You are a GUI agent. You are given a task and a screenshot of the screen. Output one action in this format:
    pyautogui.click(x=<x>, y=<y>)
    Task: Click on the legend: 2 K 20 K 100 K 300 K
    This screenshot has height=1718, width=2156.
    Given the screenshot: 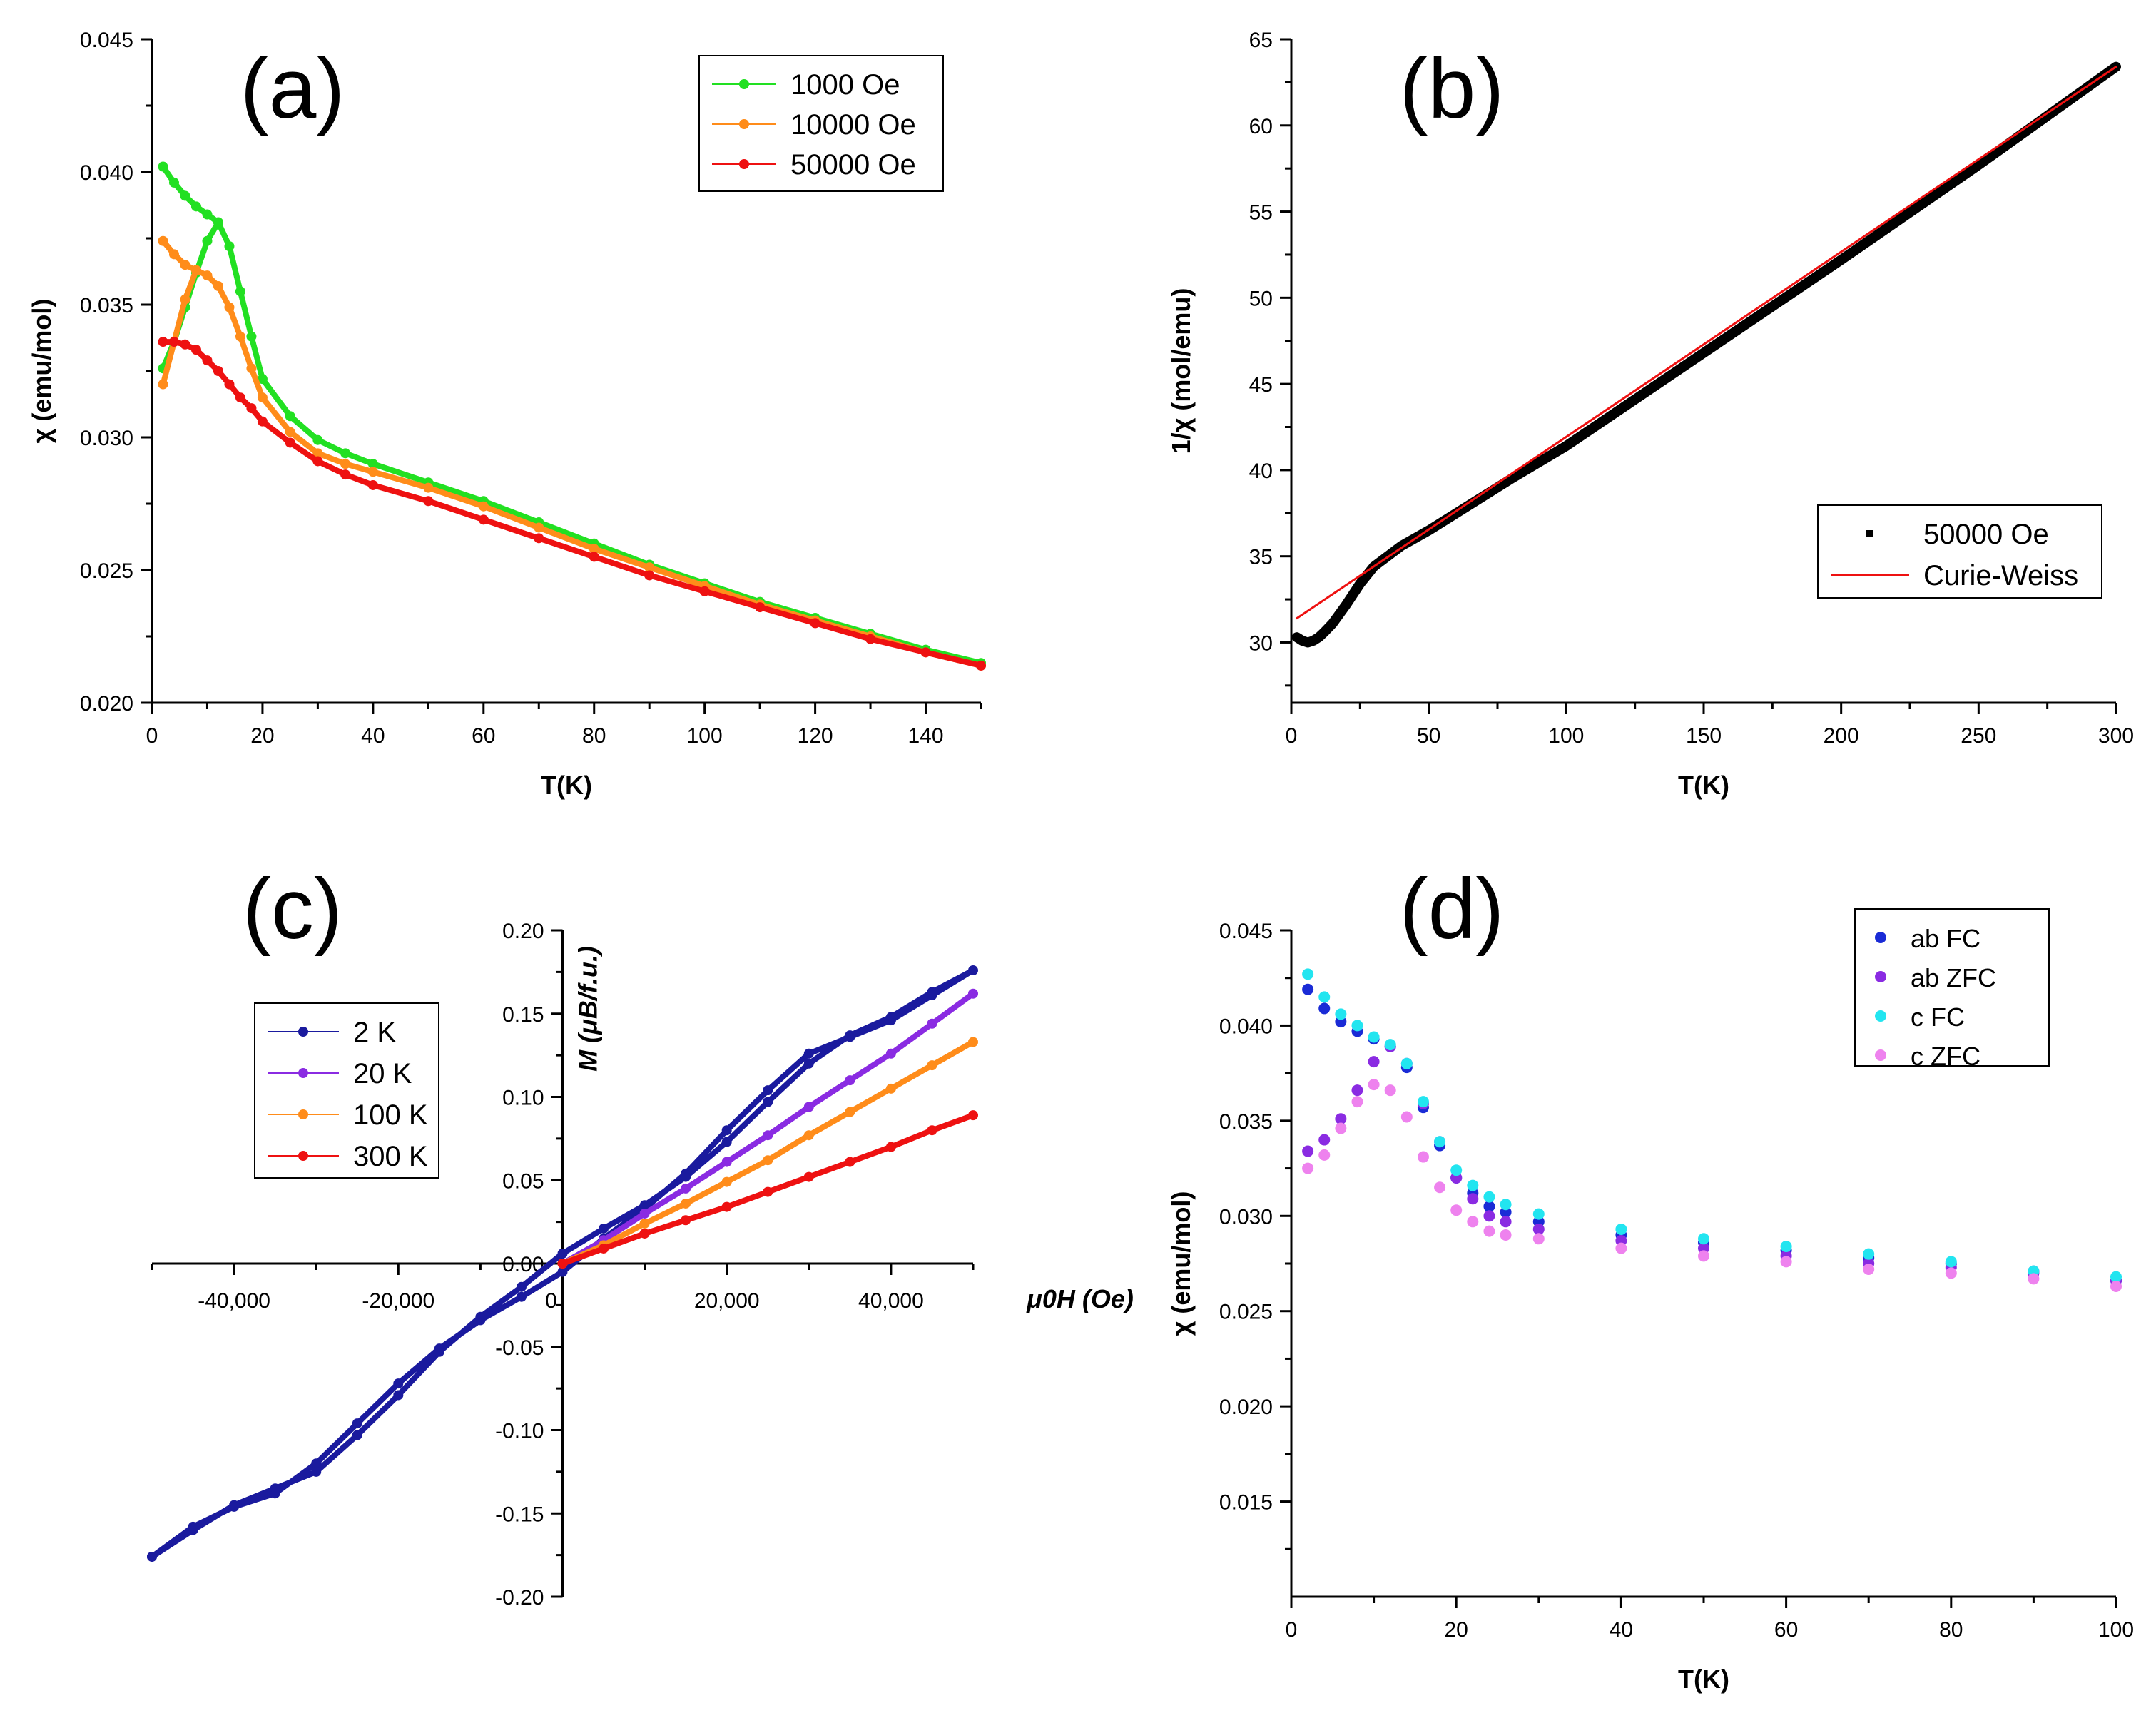 What is the action you would take?
    pyautogui.click(x=346, y=1090)
    